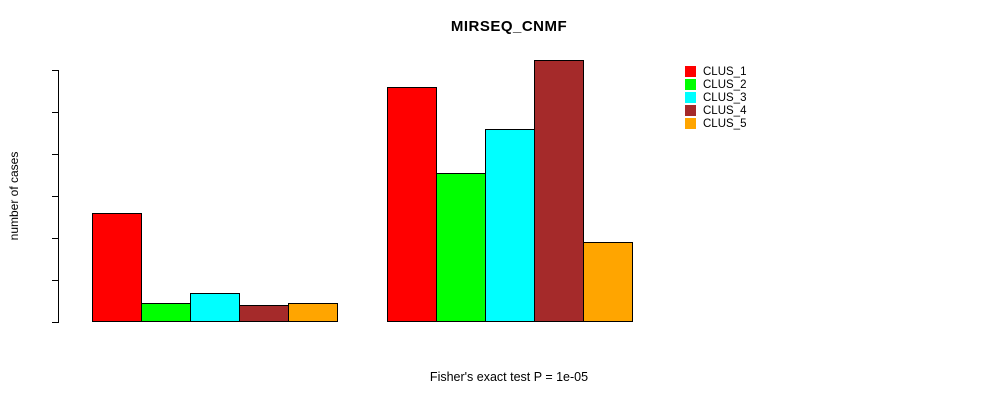  Describe the element at coordinates (510, 225) in the screenshot. I see `bar-clus_3-group2` at that location.